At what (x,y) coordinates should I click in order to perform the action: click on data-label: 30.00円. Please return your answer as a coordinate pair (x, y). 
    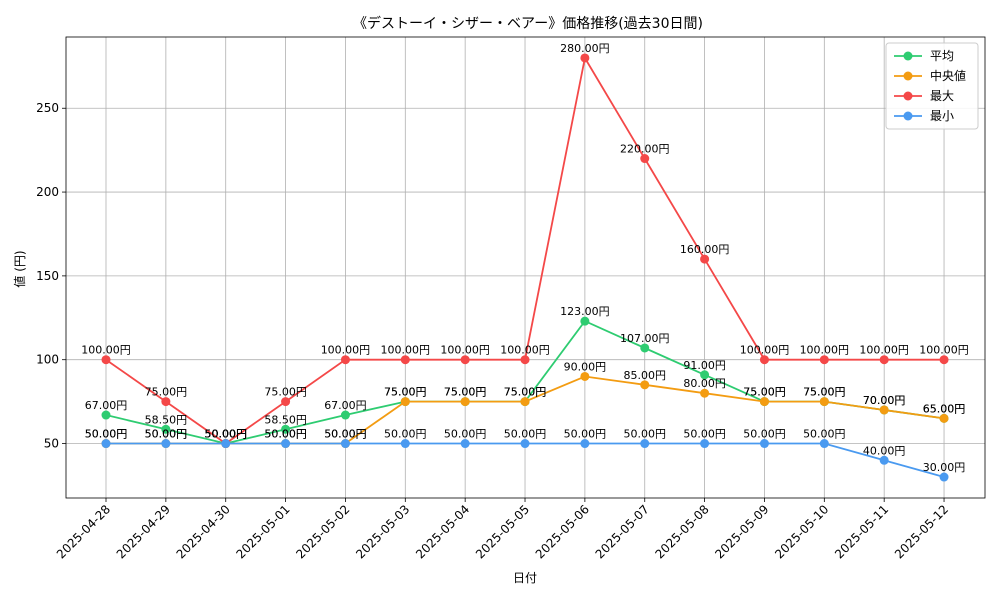
    Looking at the image, I should click on (944, 467).